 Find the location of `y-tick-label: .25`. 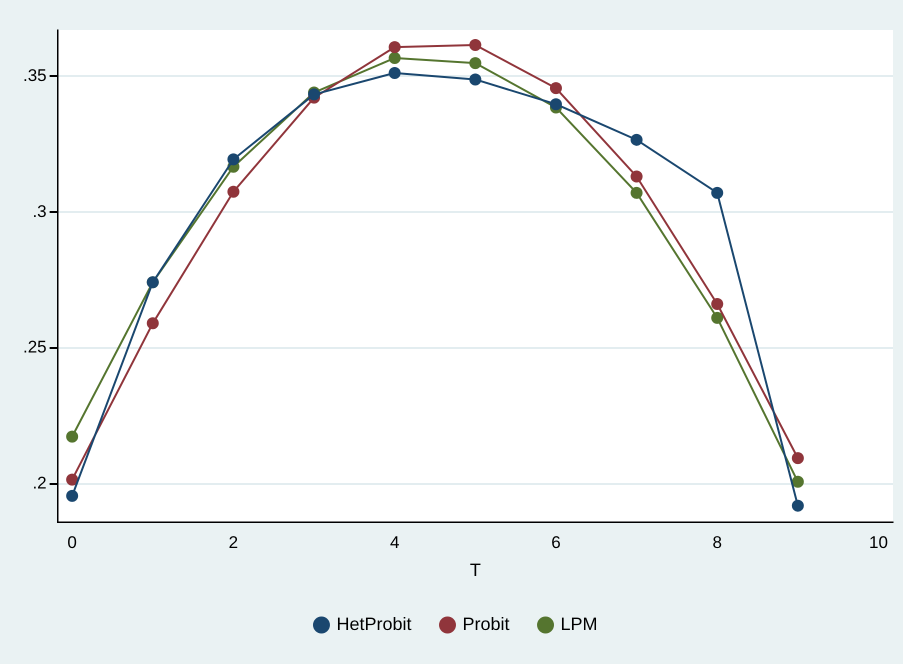

y-tick-label: .25 is located at coordinates (34, 347).